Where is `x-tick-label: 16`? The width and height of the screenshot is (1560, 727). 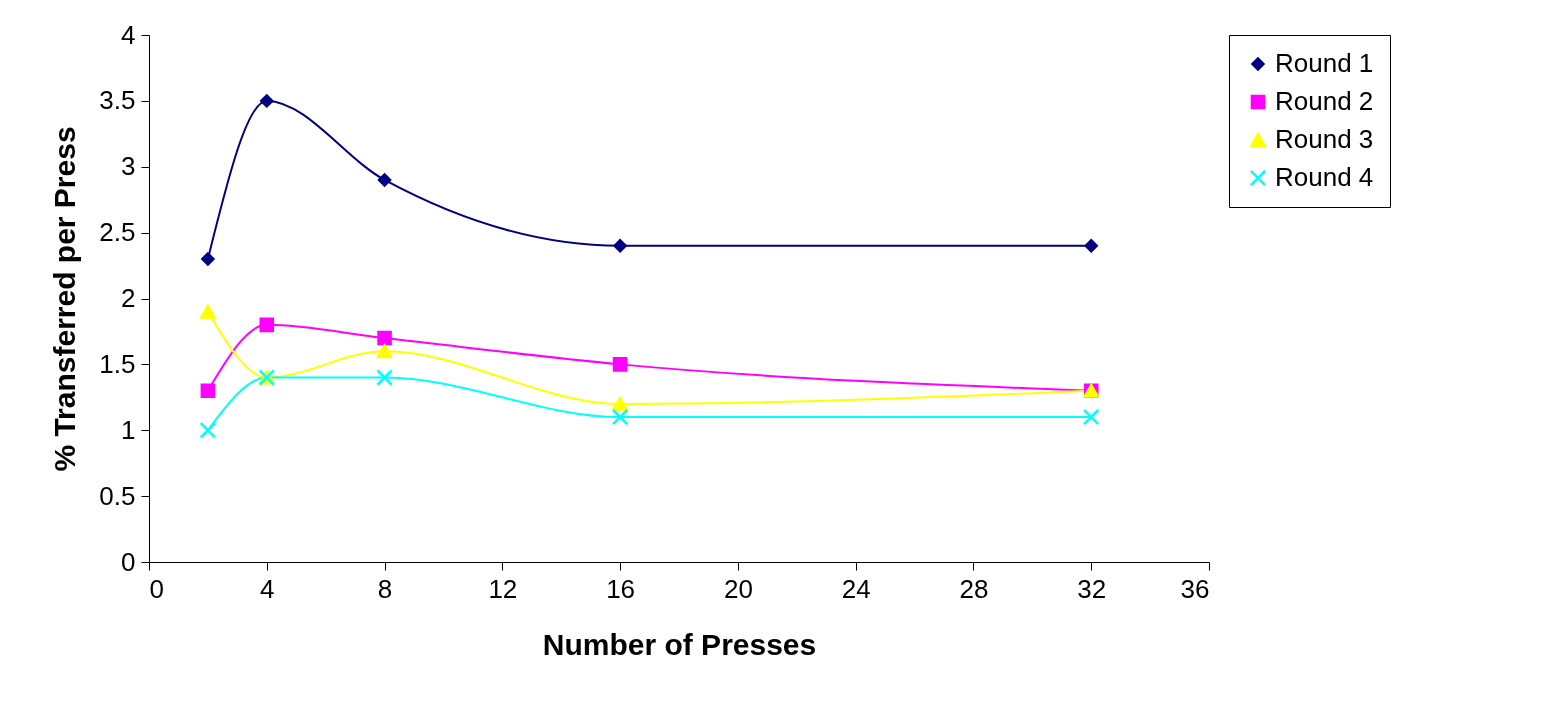 x-tick-label: 16 is located at coordinates (621, 588).